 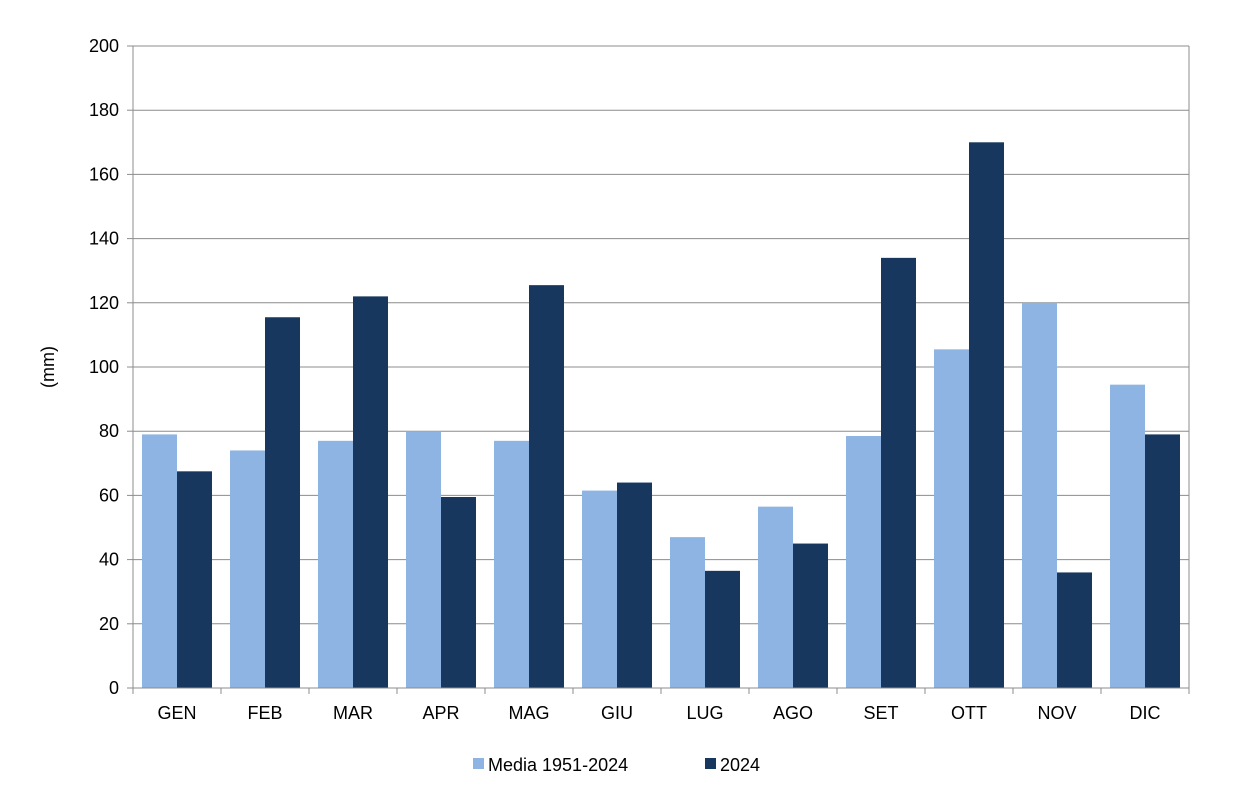 I want to click on x-tick-label-nov: NOV, so click(x=1056, y=713).